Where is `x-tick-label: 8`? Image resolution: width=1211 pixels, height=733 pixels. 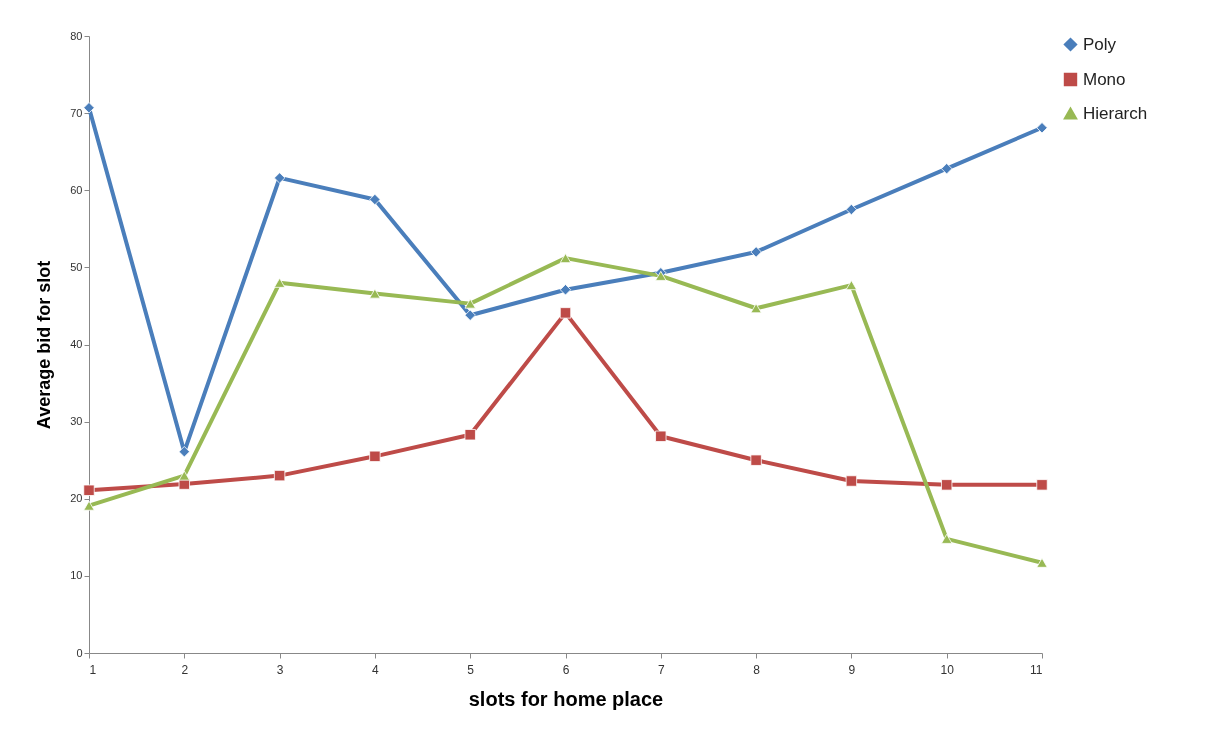 x-tick-label: 8 is located at coordinates (757, 669).